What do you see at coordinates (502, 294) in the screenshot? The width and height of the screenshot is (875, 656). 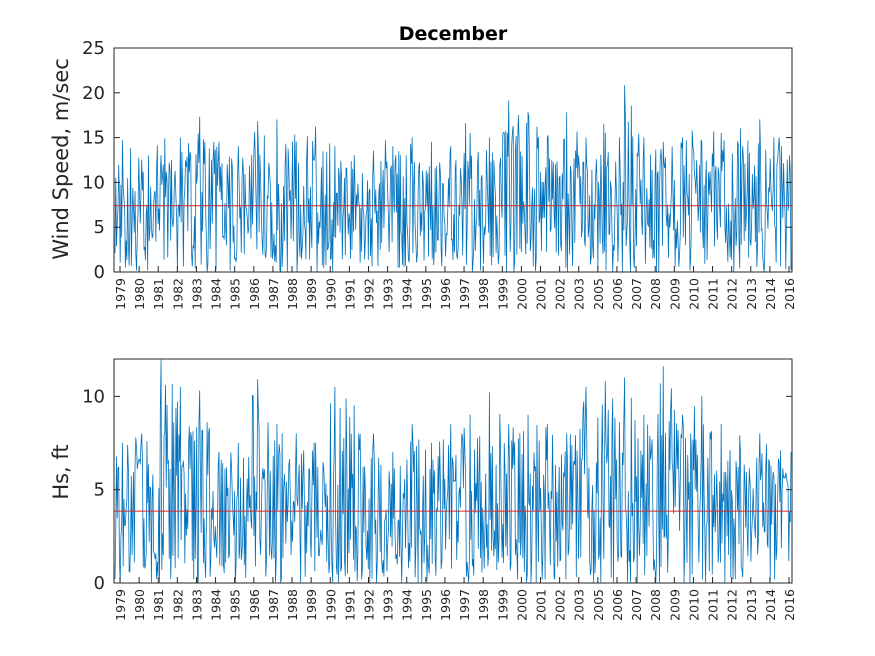 I see `wind-speed-x-tick-label: 1999` at bounding box center [502, 294].